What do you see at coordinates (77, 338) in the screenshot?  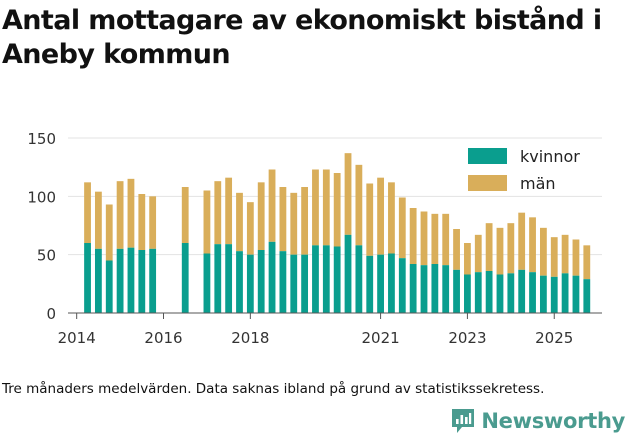 I see `x-tick-label: 2014` at bounding box center [77, 338].